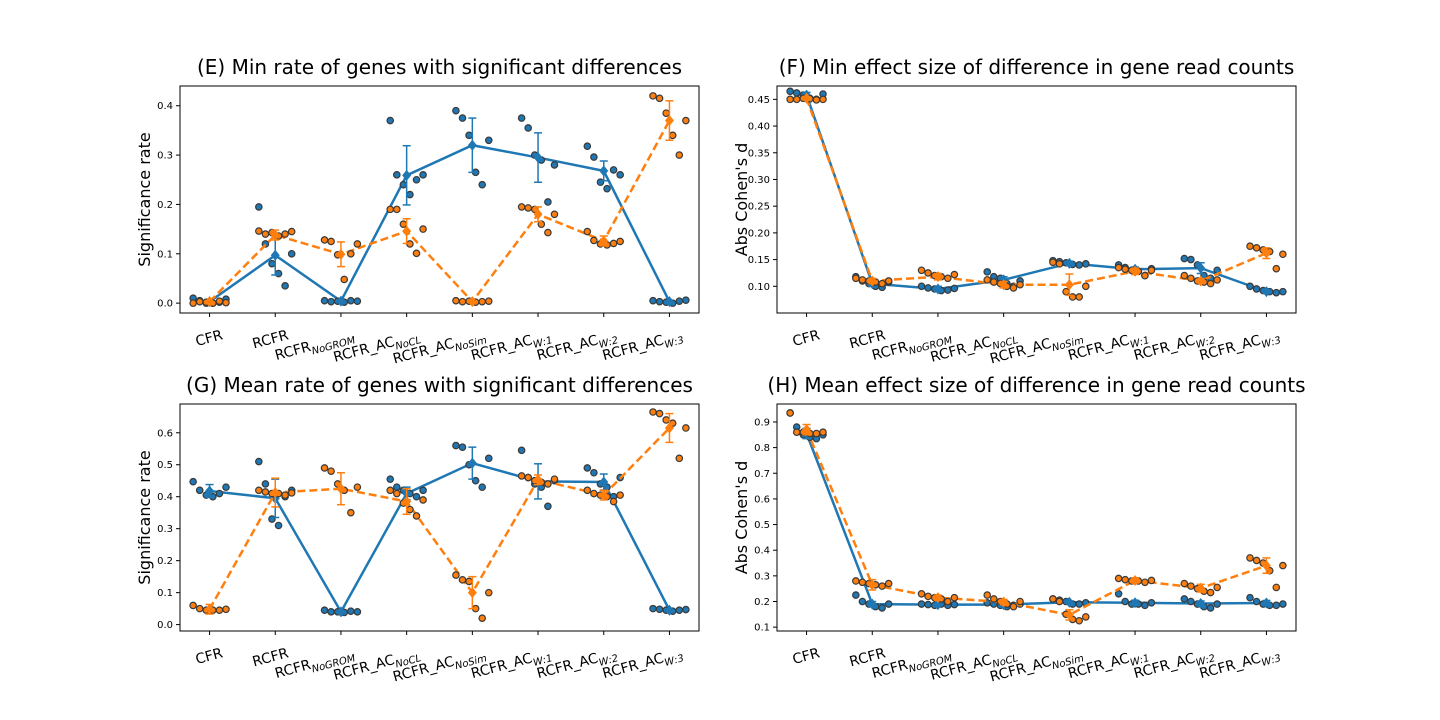 This screenshot has height=720, width=1440. I want to click on x-tick-label: CFR, so click(806, 656).